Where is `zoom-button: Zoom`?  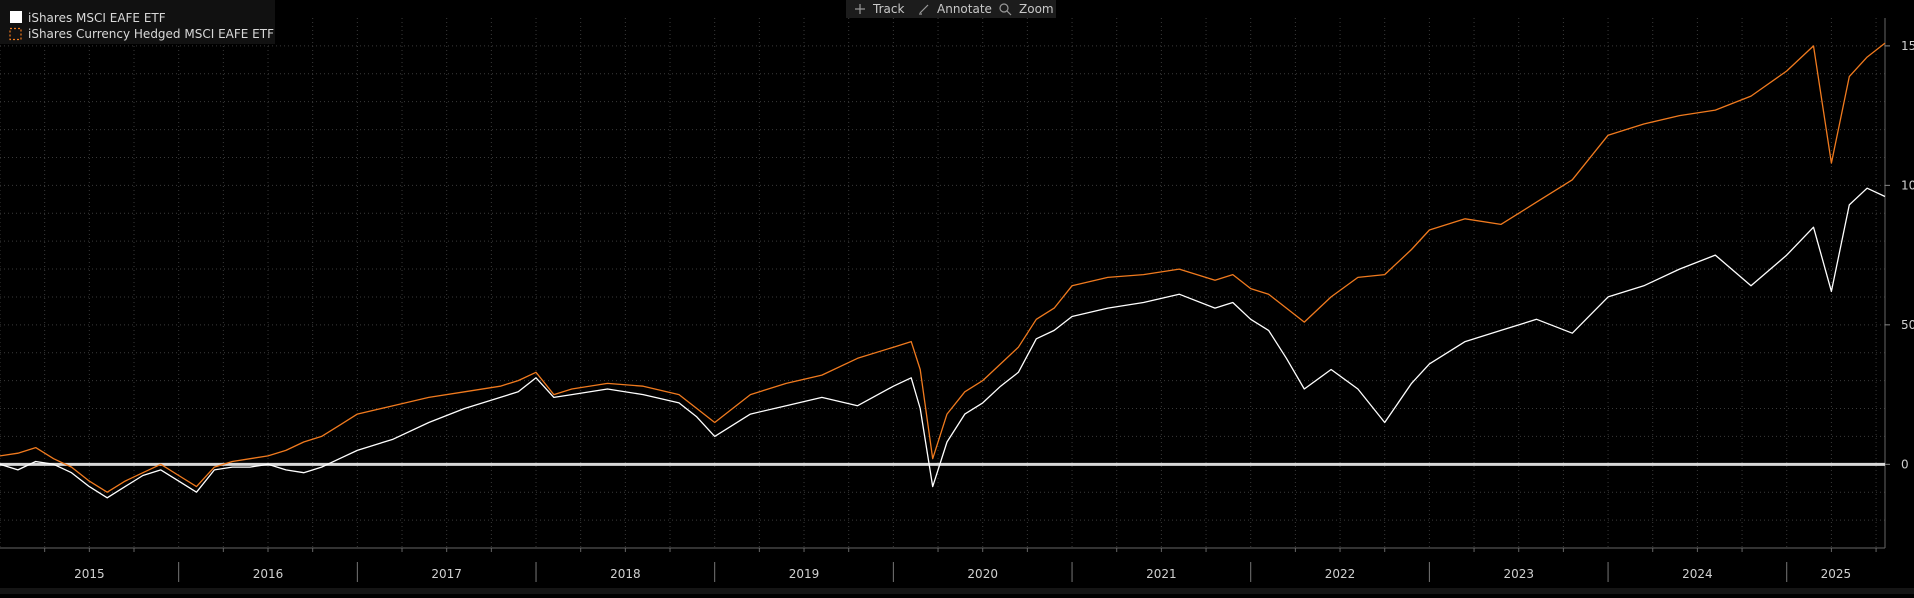
zoom-button: Zoom is located at coordinates (1026, 9).